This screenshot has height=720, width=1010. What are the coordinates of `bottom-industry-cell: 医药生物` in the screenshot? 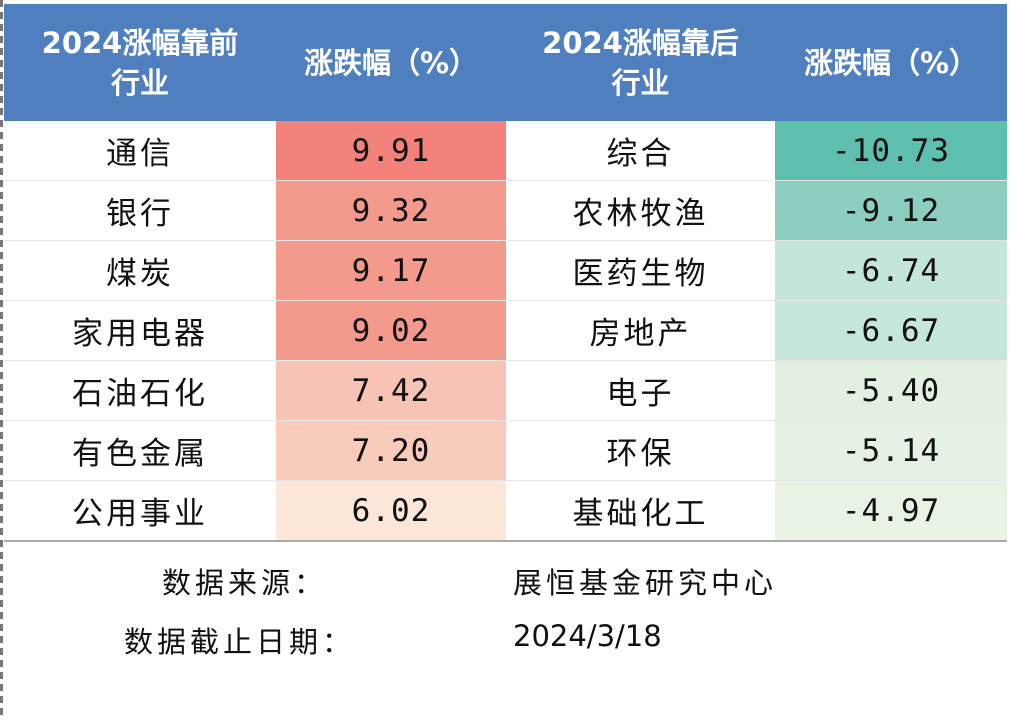 It's located at (640, 270).